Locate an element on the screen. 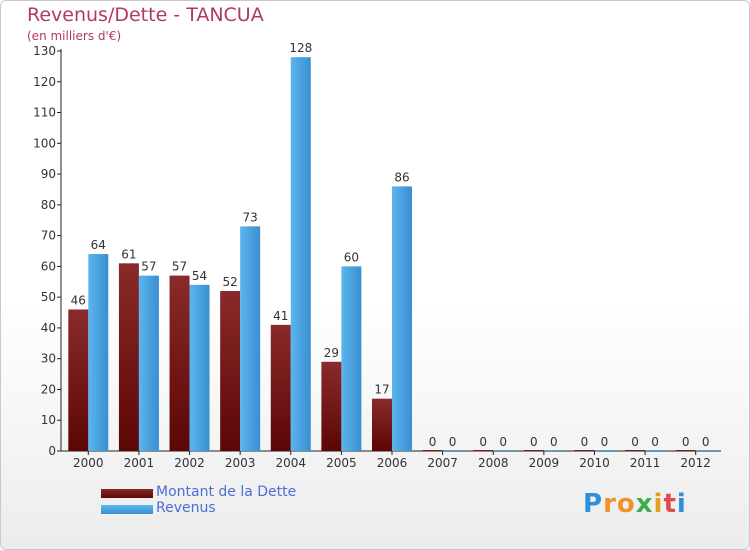  data-label-debt-2010: 0 is located at coordinates (585, 442).